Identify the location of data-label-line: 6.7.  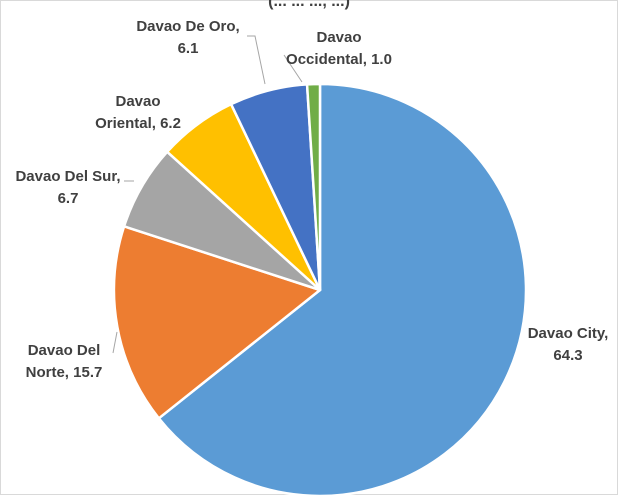
(68, 198).